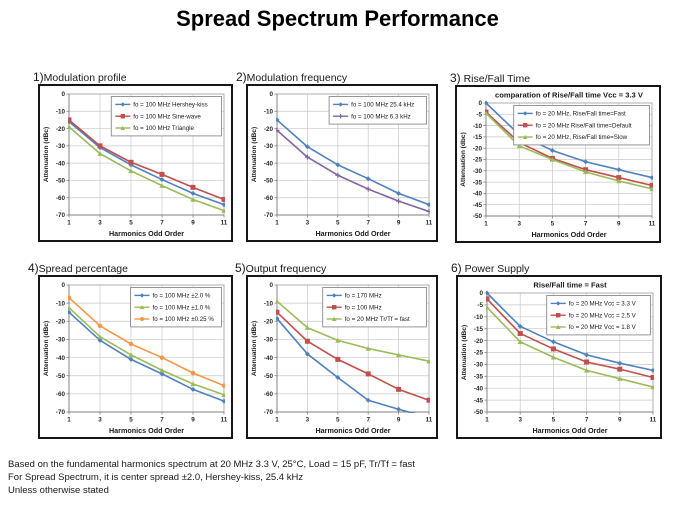  What do you see at coordinates (363, 296) in the screenshot?
I see `svg-text: fo = 170 MHz` at bounding box center [363, 296].